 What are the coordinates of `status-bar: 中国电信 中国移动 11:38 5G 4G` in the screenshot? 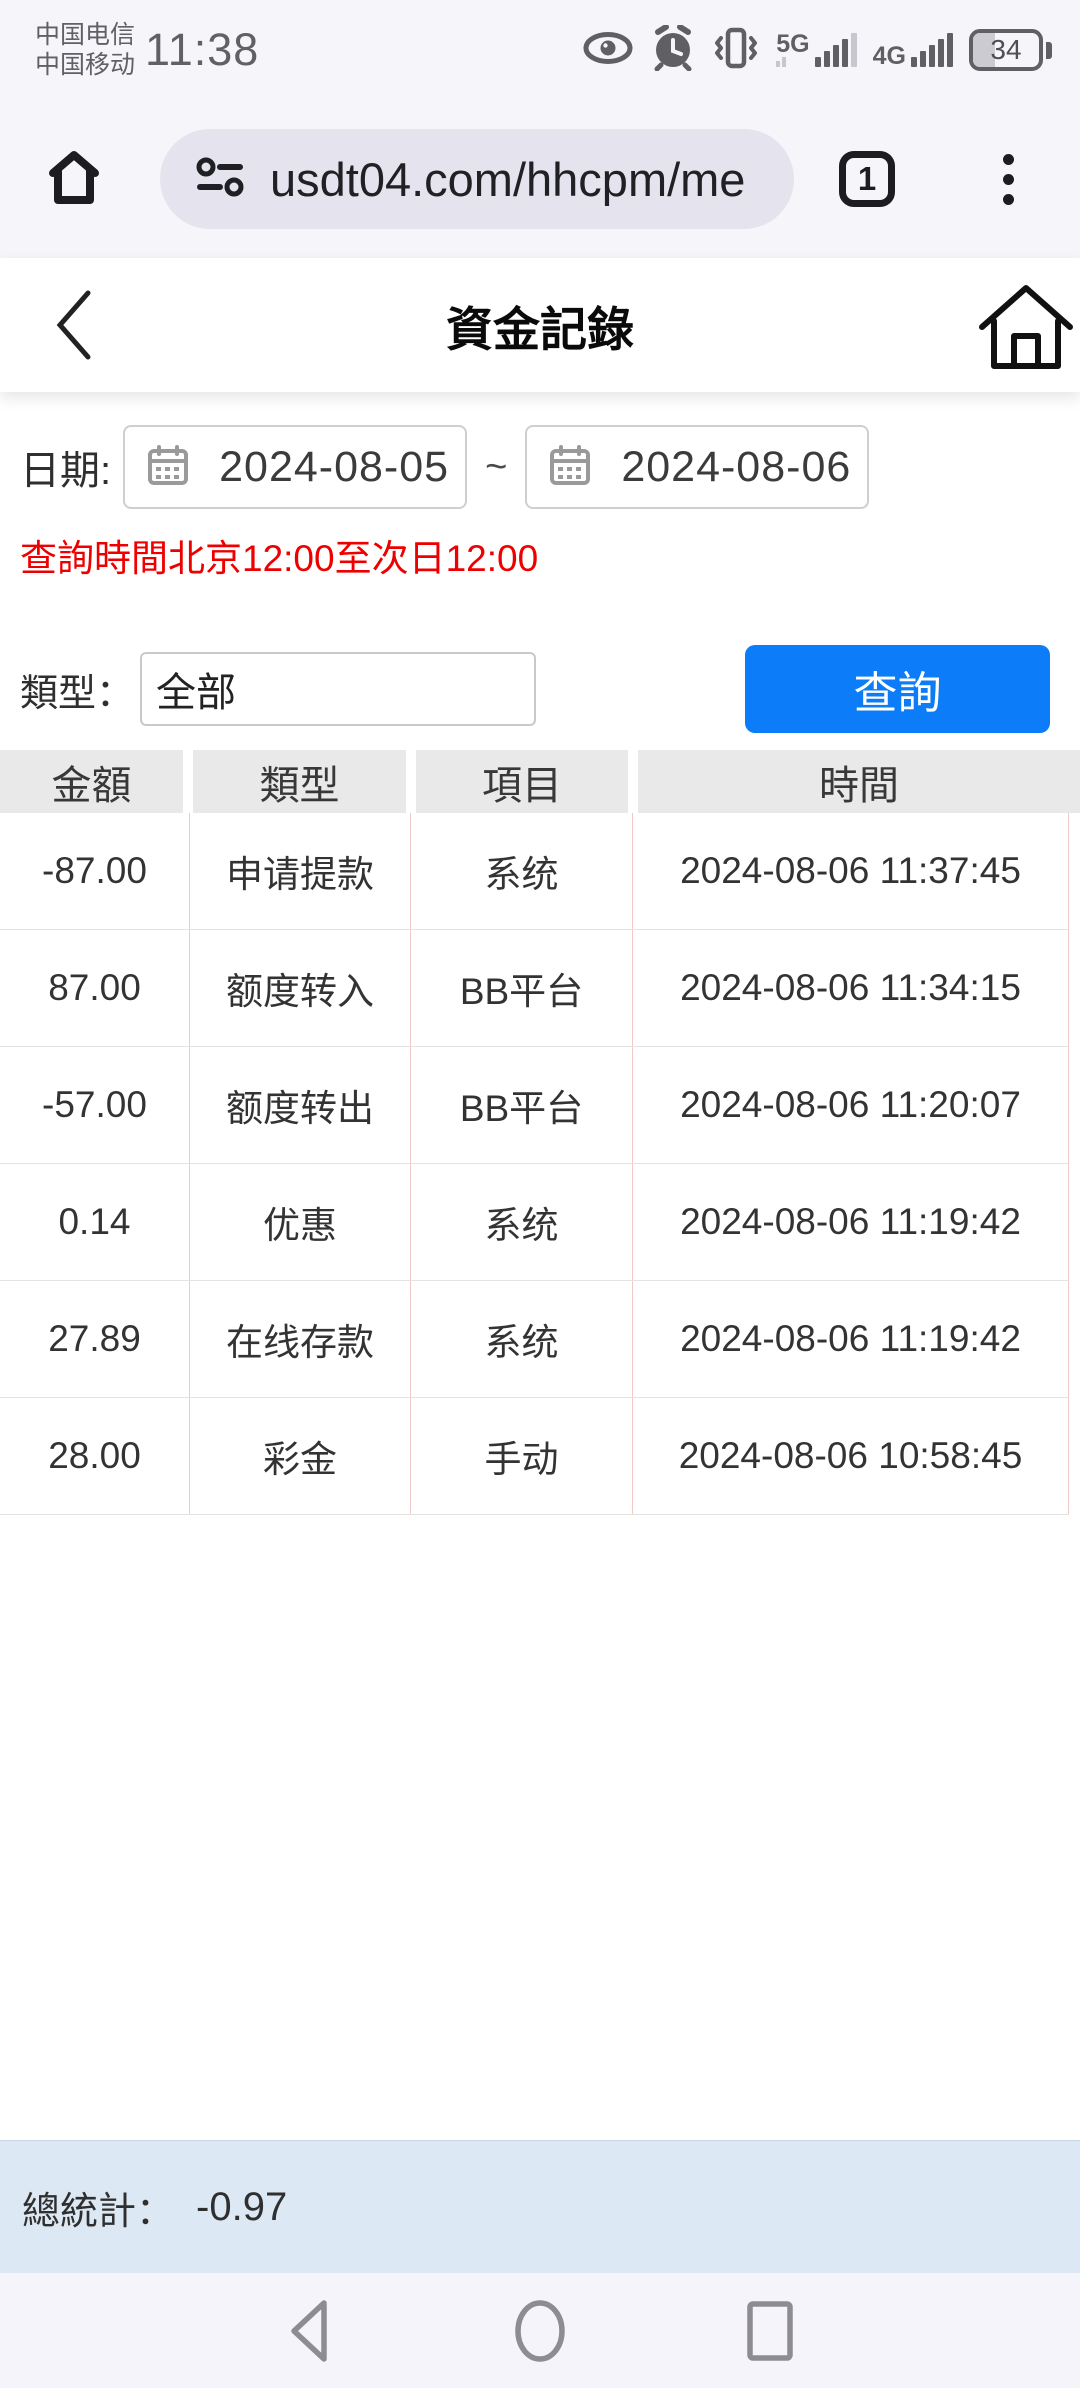 It's located at (540, 50).